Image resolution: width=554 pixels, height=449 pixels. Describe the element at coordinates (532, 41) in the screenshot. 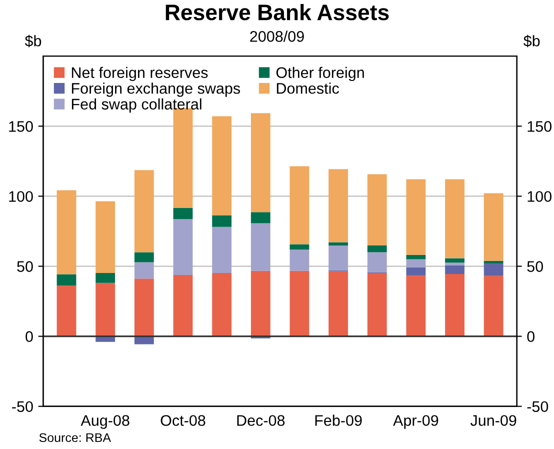

I see `y2-axis-title: $b` at that location.